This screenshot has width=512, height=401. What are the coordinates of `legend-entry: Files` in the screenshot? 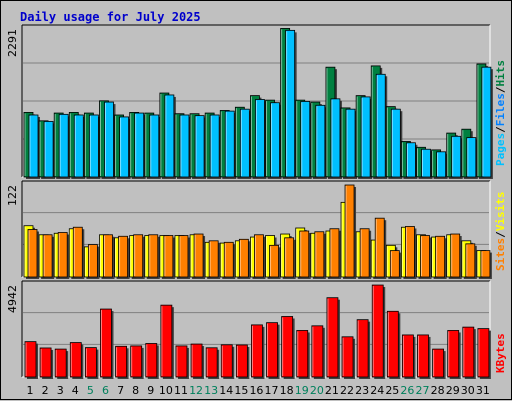 It's located at (500, 109).